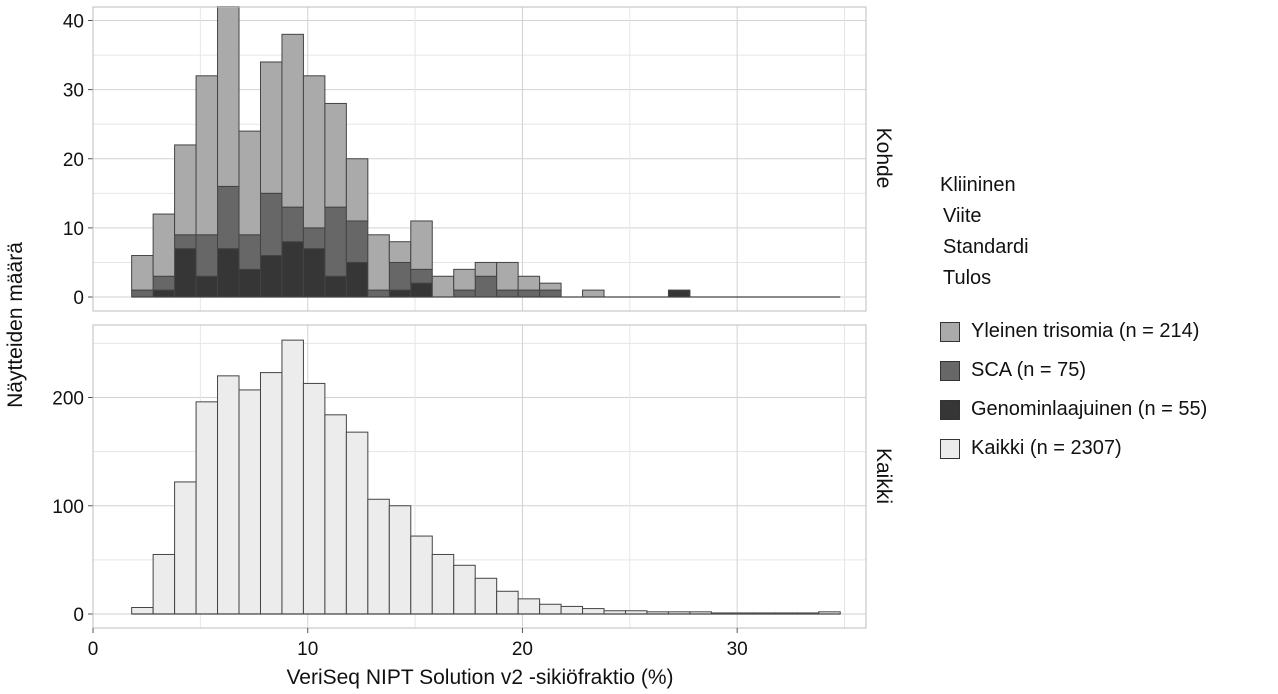  What do you see at coordinates (737, 649) in the screenshot?
I see `x-tick-label: 30` at bounding box center [737, 649].